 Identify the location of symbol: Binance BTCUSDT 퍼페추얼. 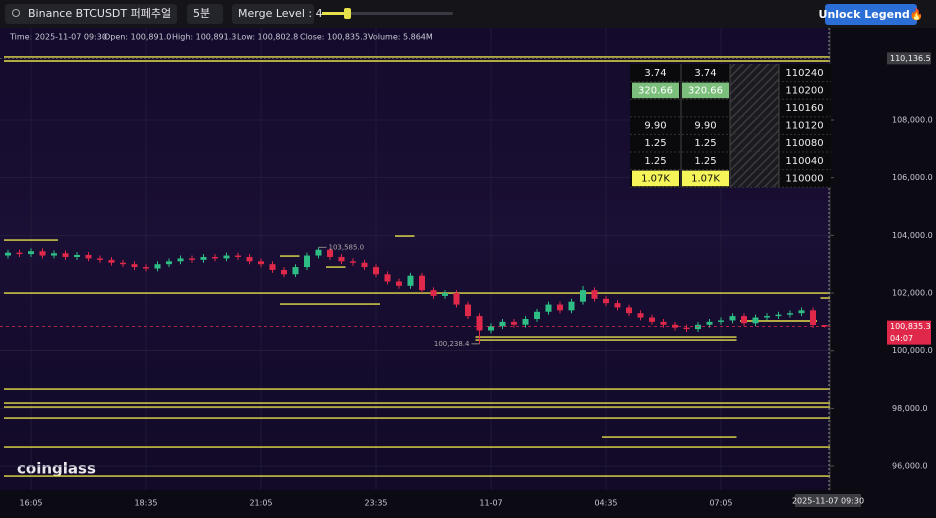
(99, 13).